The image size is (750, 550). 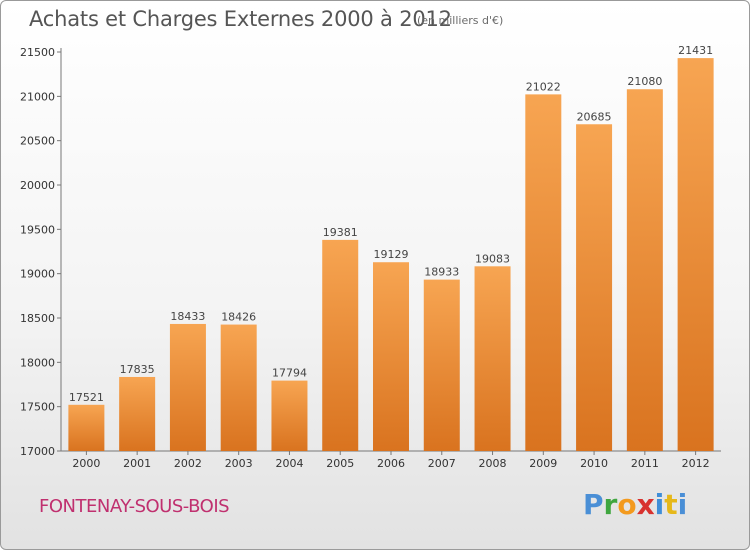 I want to click on x-tick-label: 2001, so click(x=137, y=463).